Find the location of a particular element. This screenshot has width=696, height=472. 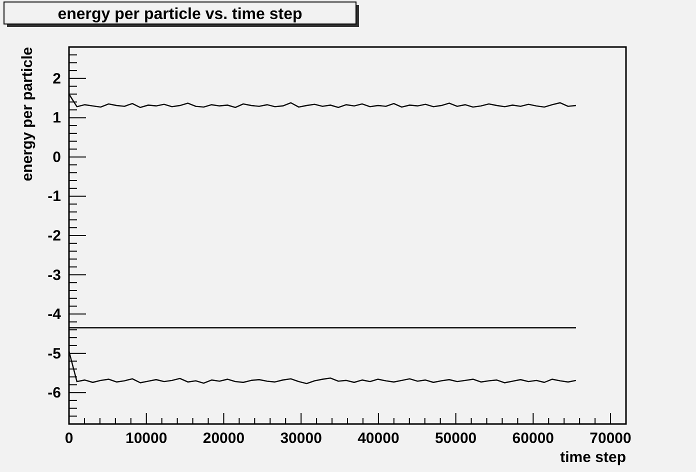

y-axis-title: energy per particle is located at coordinates (27, 114).